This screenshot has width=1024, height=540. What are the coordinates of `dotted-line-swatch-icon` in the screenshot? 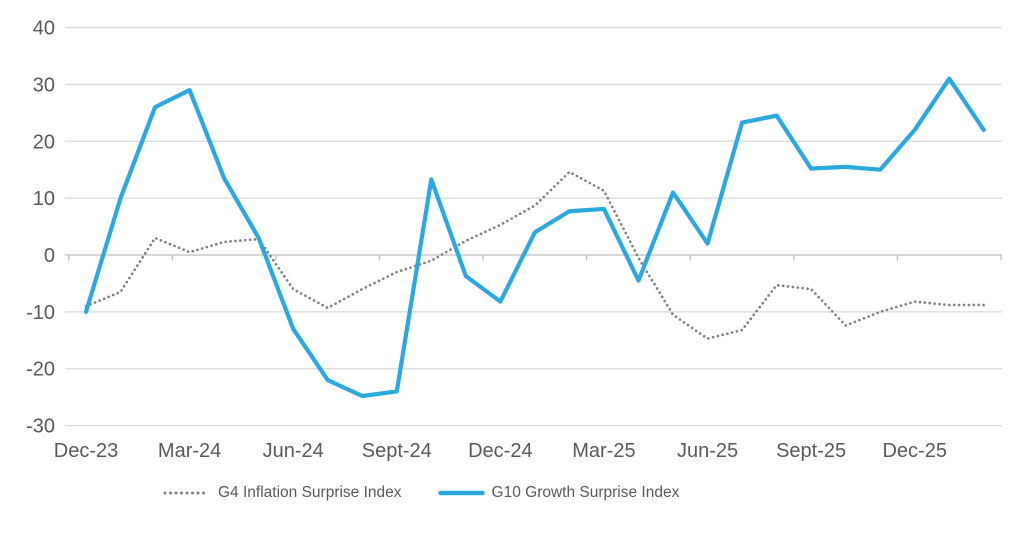 It's located at (187, 493).